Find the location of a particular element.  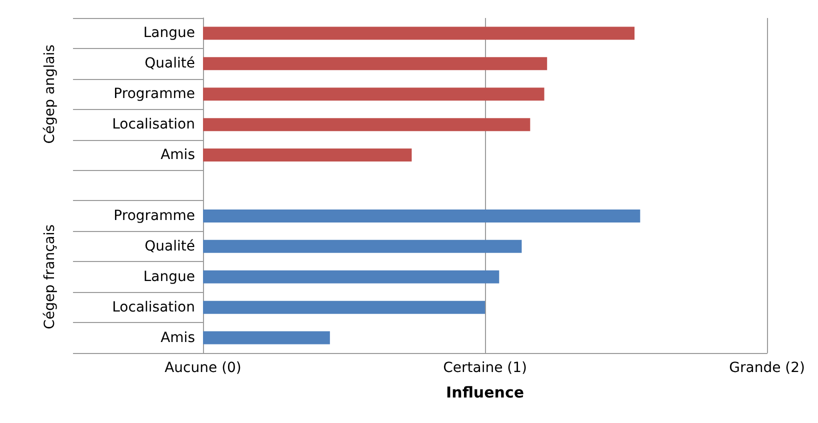

text: Cégep anglais is located at coordinates (50, 94).